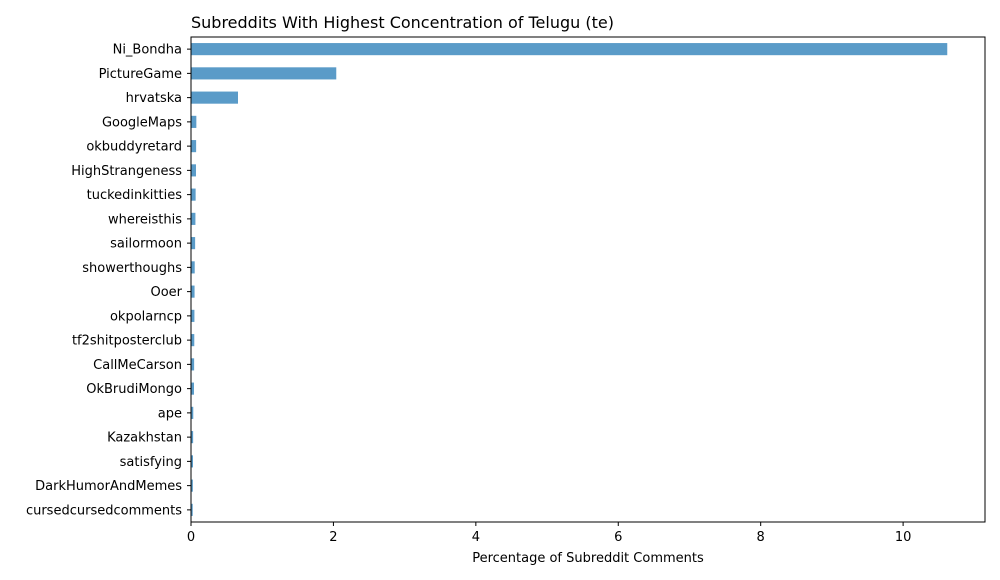  I want to click on x-tick-label: 0, so click(191, 537).